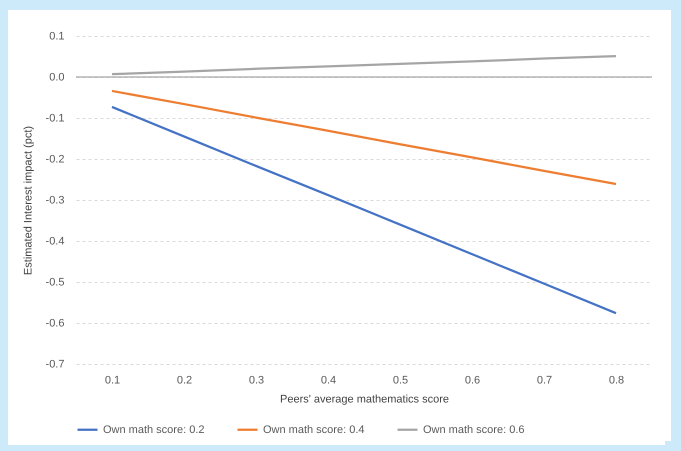  I want to click on y-tick-label: -0.1, so click(55, 118).